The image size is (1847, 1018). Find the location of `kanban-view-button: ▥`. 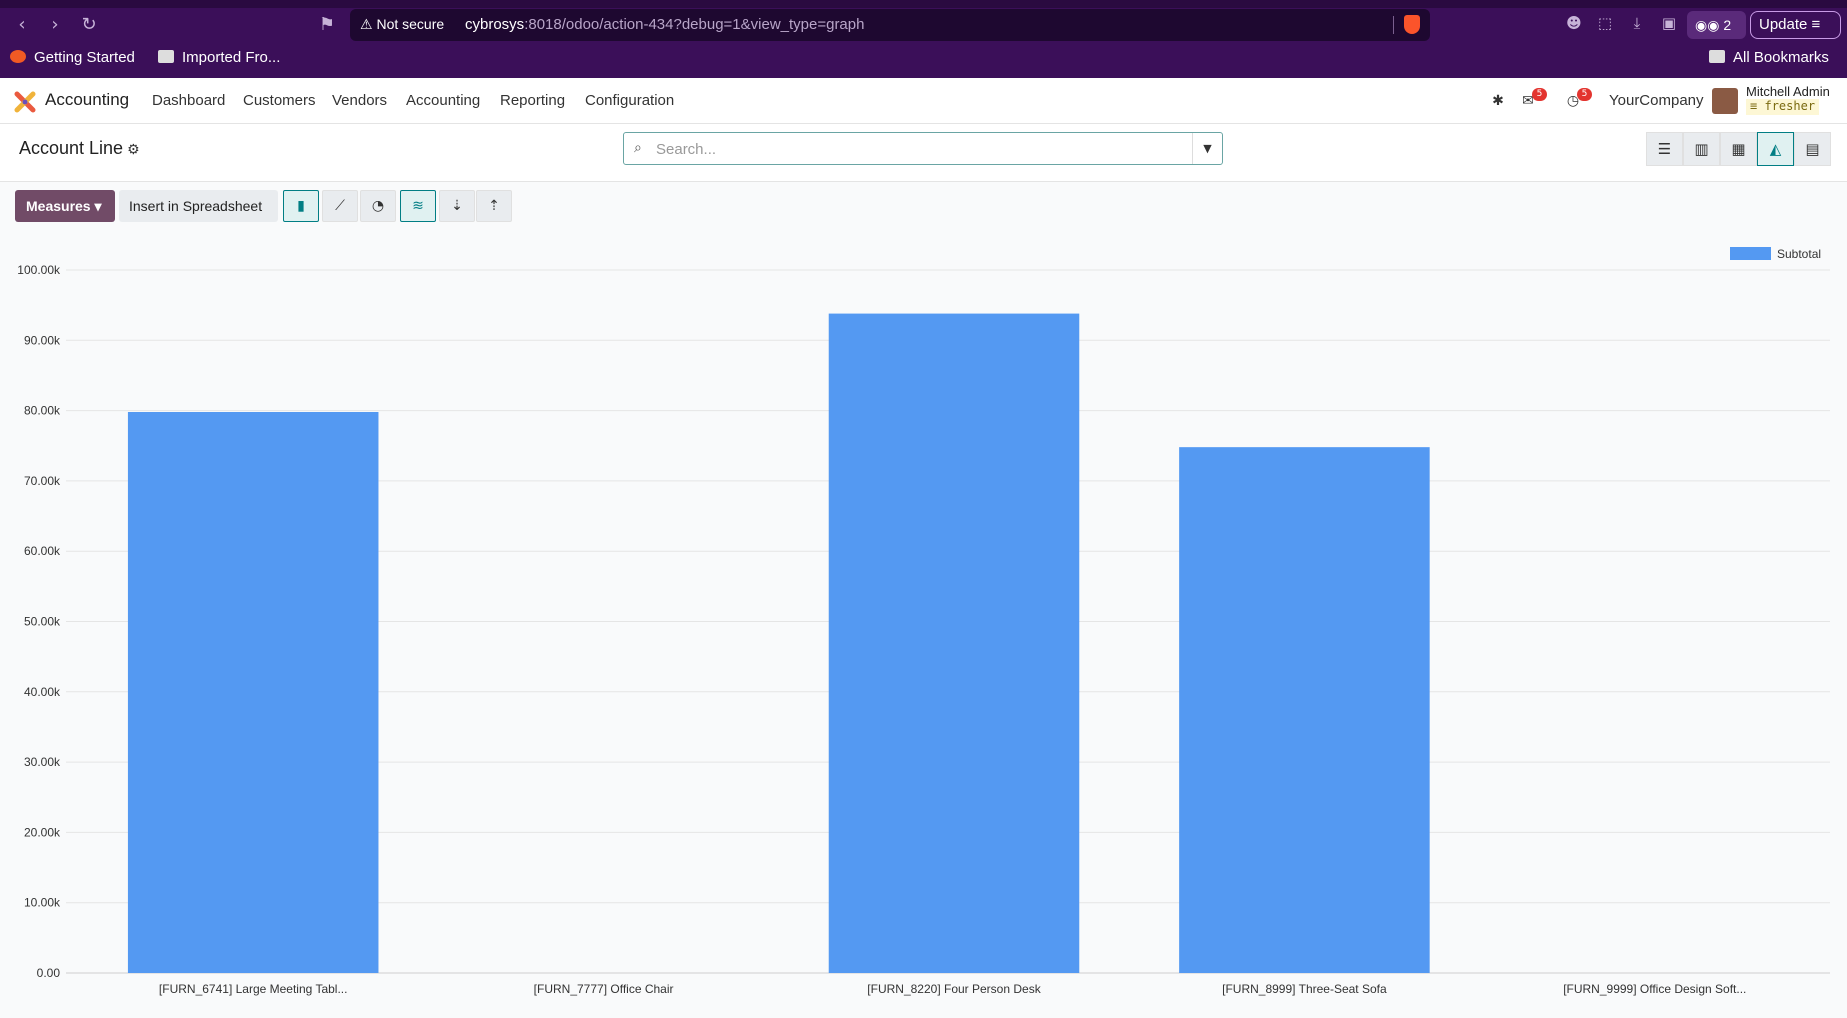

kanban-view-button: ▥ is located at coordinates (1701, 149).